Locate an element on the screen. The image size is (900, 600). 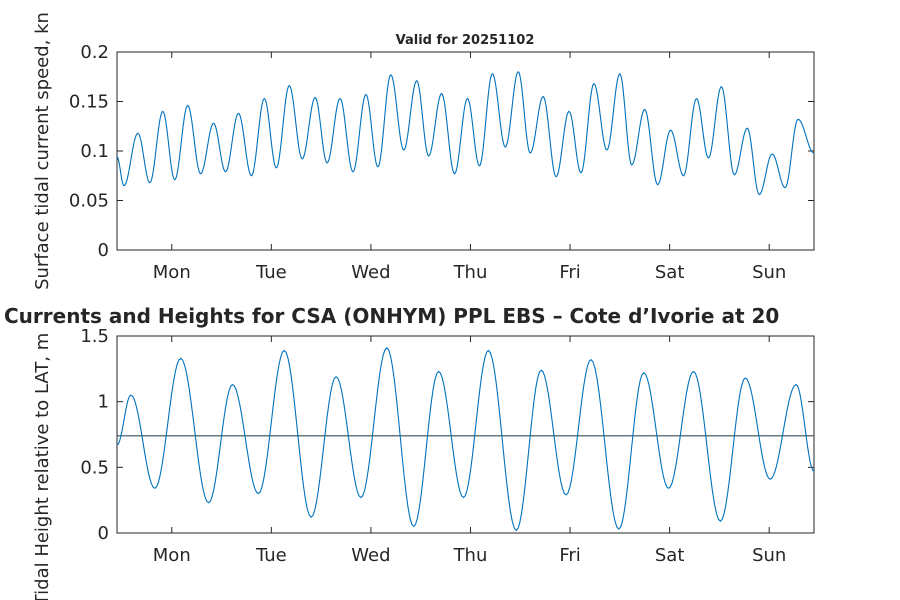
current-speed-title: Valid for 20251102 is located at coordinates (465, 40).